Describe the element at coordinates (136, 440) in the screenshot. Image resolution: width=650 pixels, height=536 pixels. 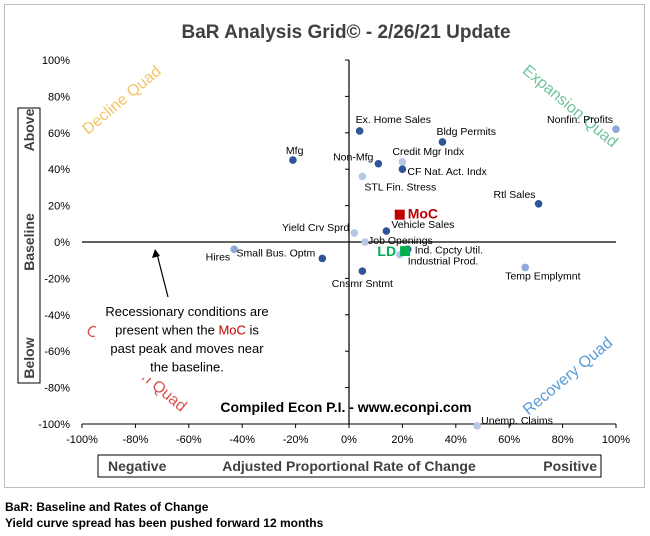
I see `x-tick-label: -80%` at that location.